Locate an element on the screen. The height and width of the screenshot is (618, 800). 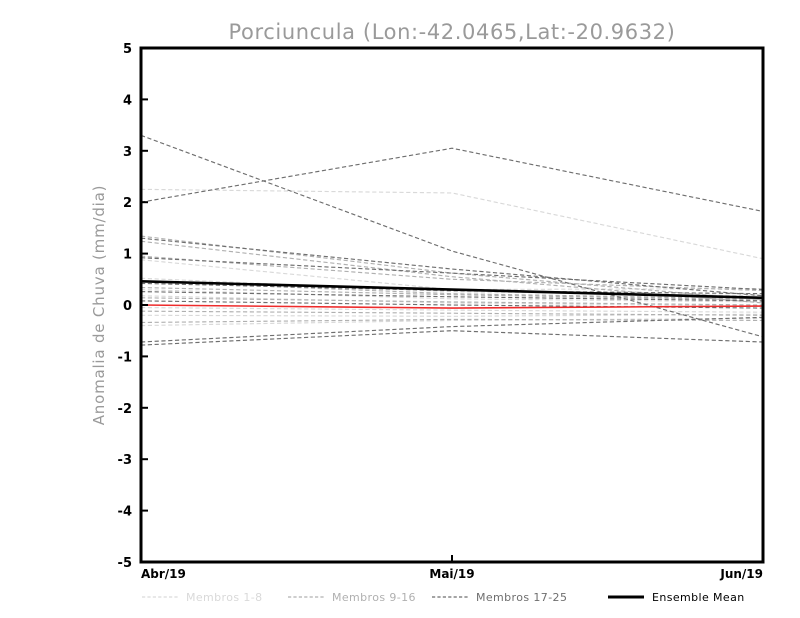
legend-item: Membros 9-16 is located at coordinates (352, 597).